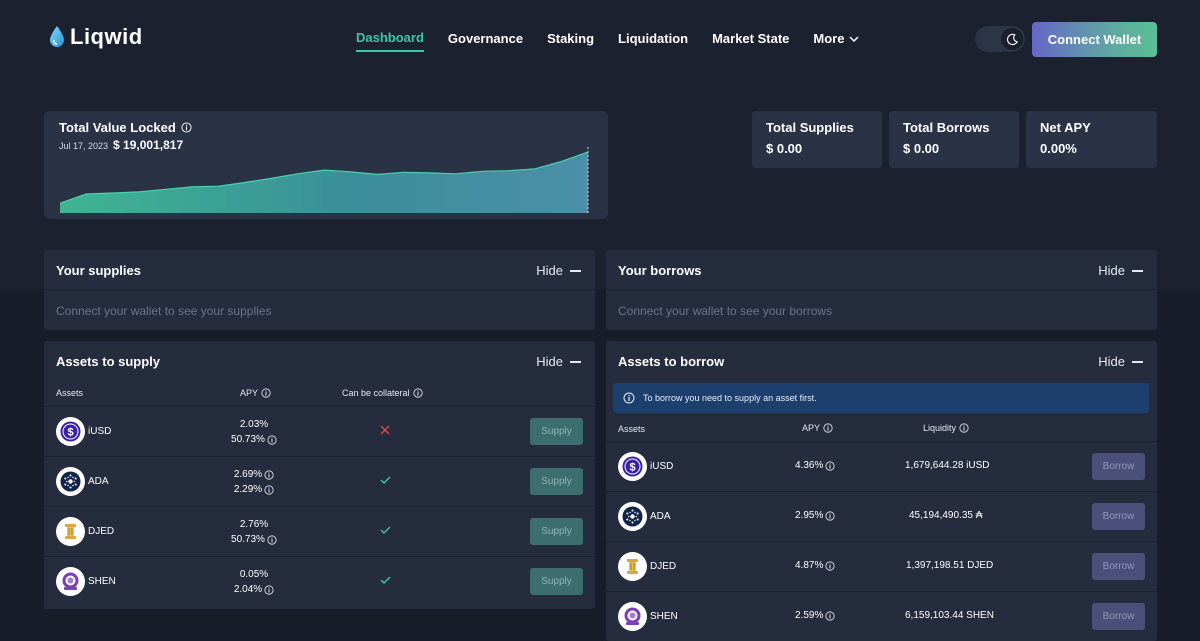 This screenshot has height=641, width=1200. I want to click on apy-reward-value: 2.04%, so click(248, 589).